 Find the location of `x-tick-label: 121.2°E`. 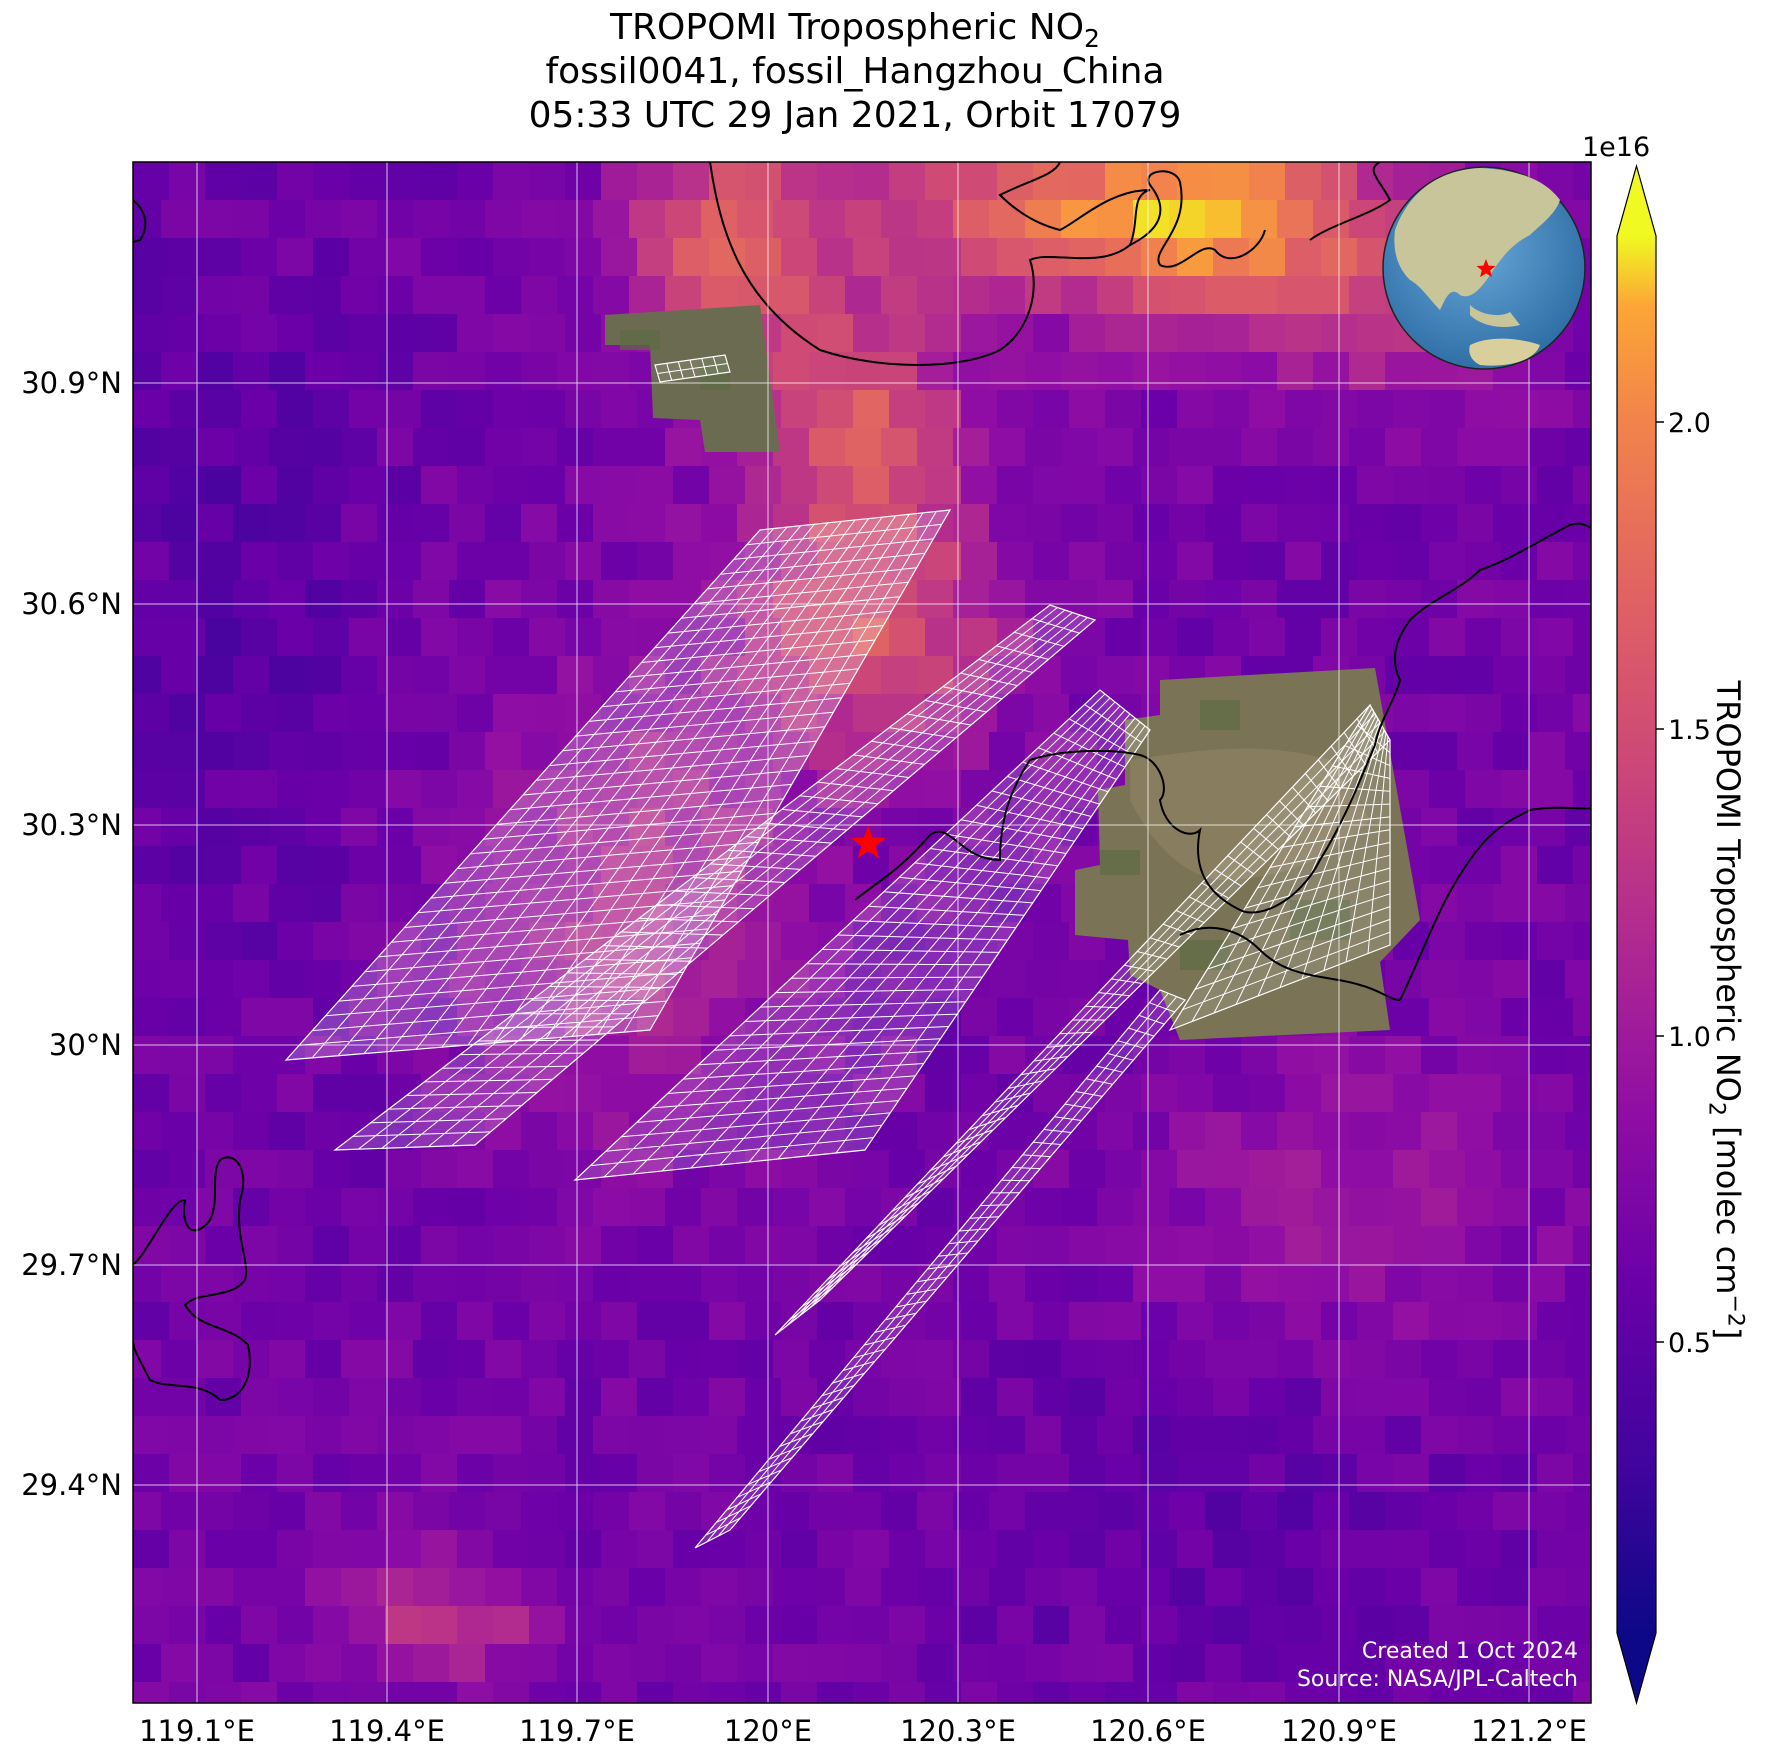

x-tick-label: 121.2°E is located at coordinates (1529, 1731).